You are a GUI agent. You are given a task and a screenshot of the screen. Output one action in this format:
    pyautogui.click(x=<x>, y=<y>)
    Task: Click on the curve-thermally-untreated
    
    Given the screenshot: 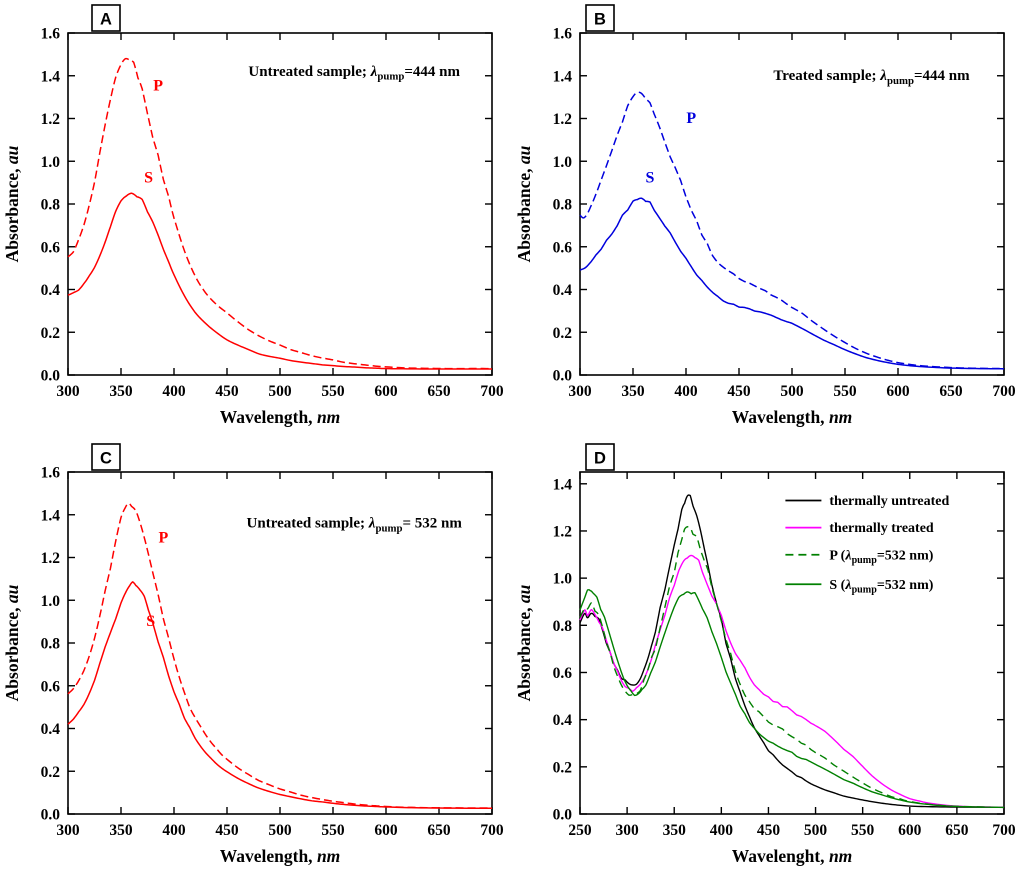 What is the action you would take?
    pyautogui.click(x=792, y=651)
    